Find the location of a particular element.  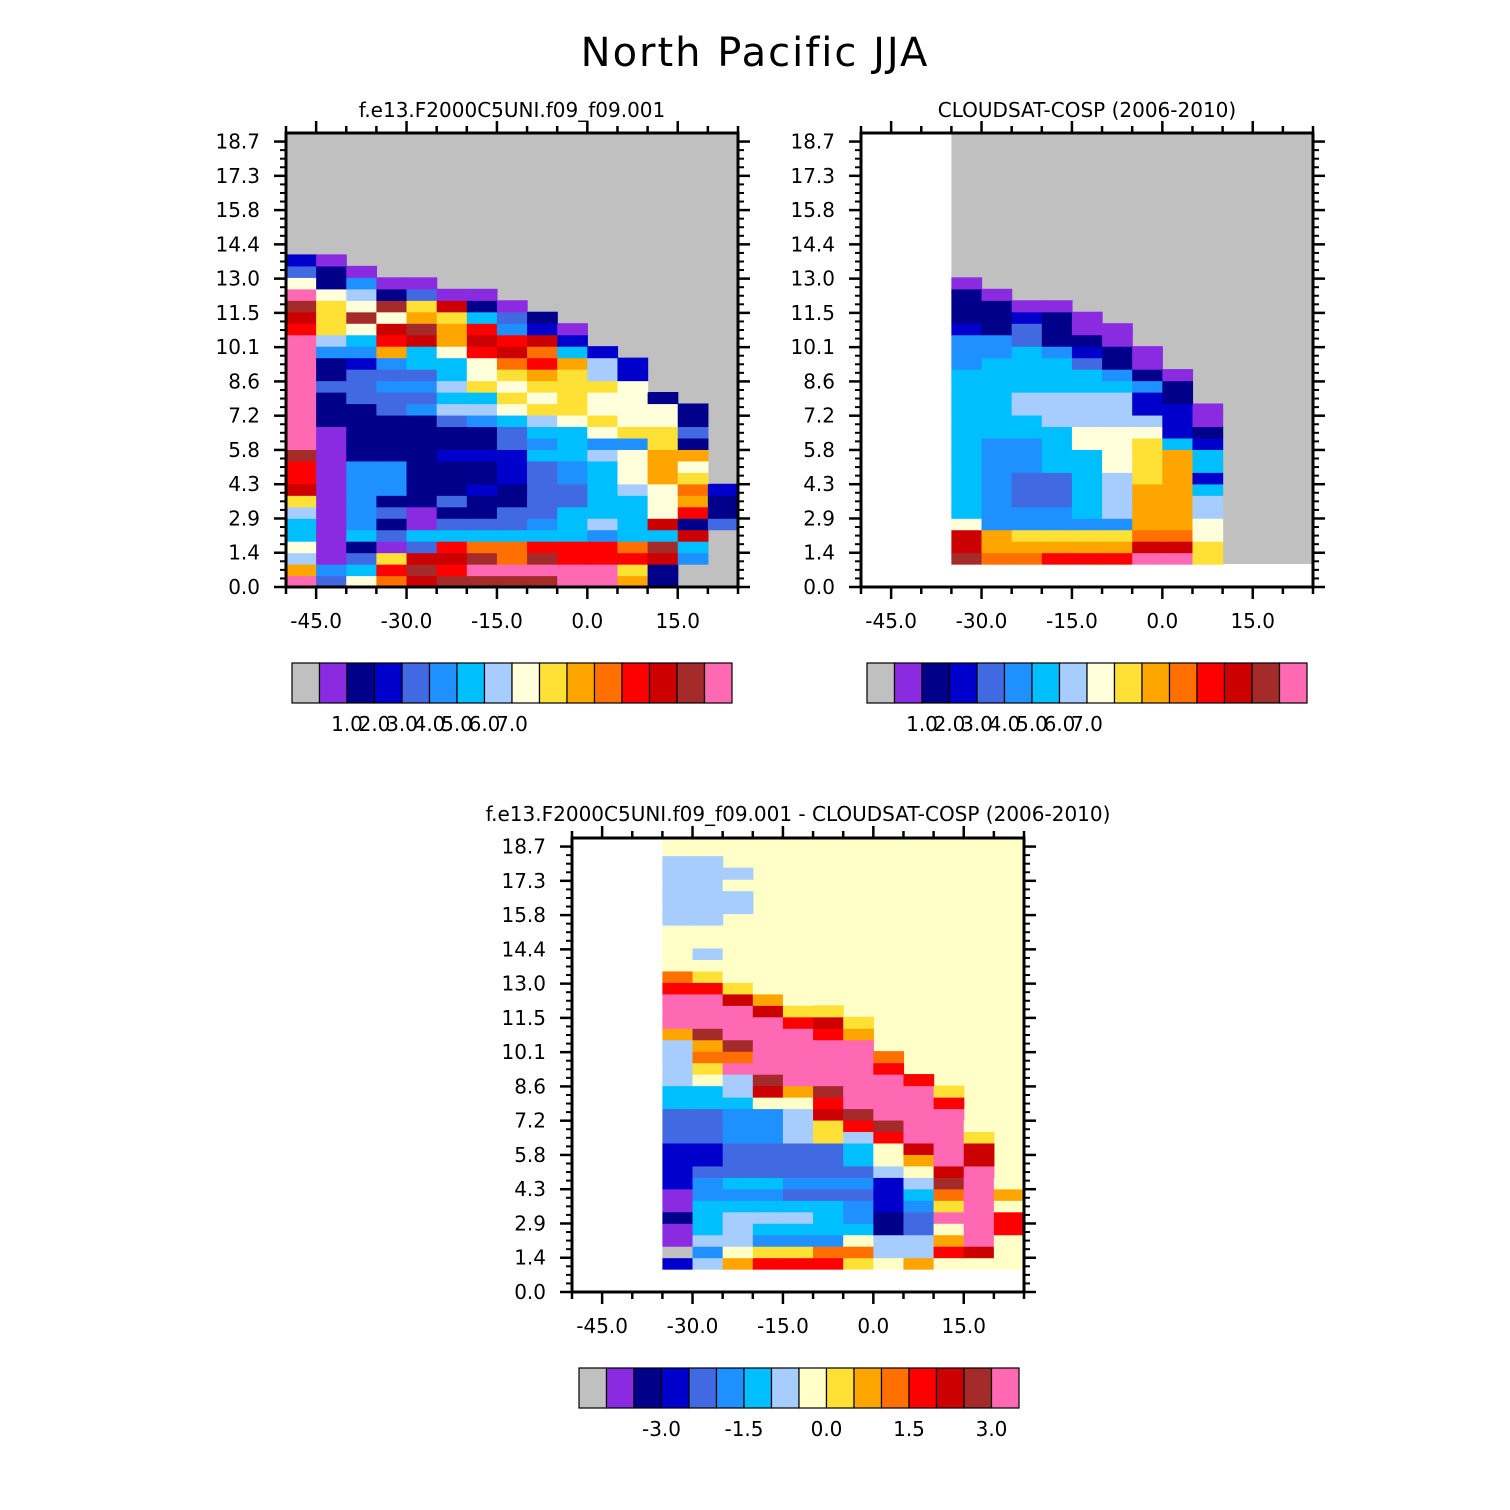

y-tick-label: 13.0 is located at coordinates (237, 279).